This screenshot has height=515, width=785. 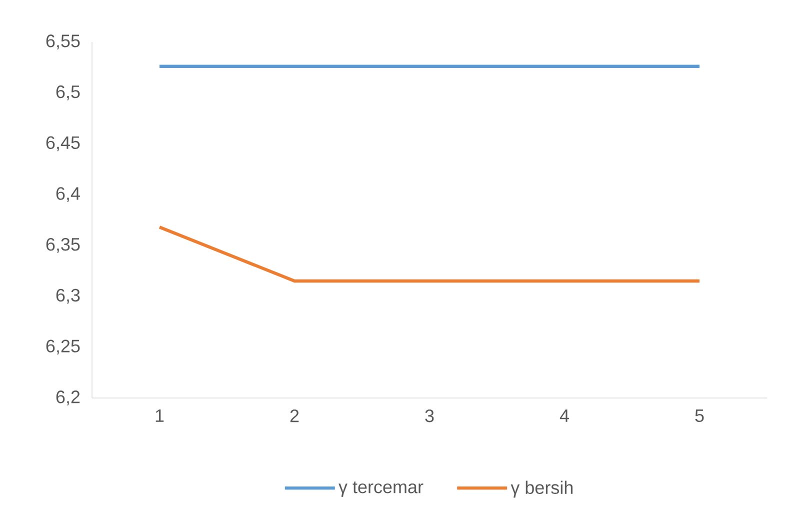 What do you see at coordinates (699, 416) in the screenshot?
I see `x-tick-label: 5` at bounding box center [699, 416].